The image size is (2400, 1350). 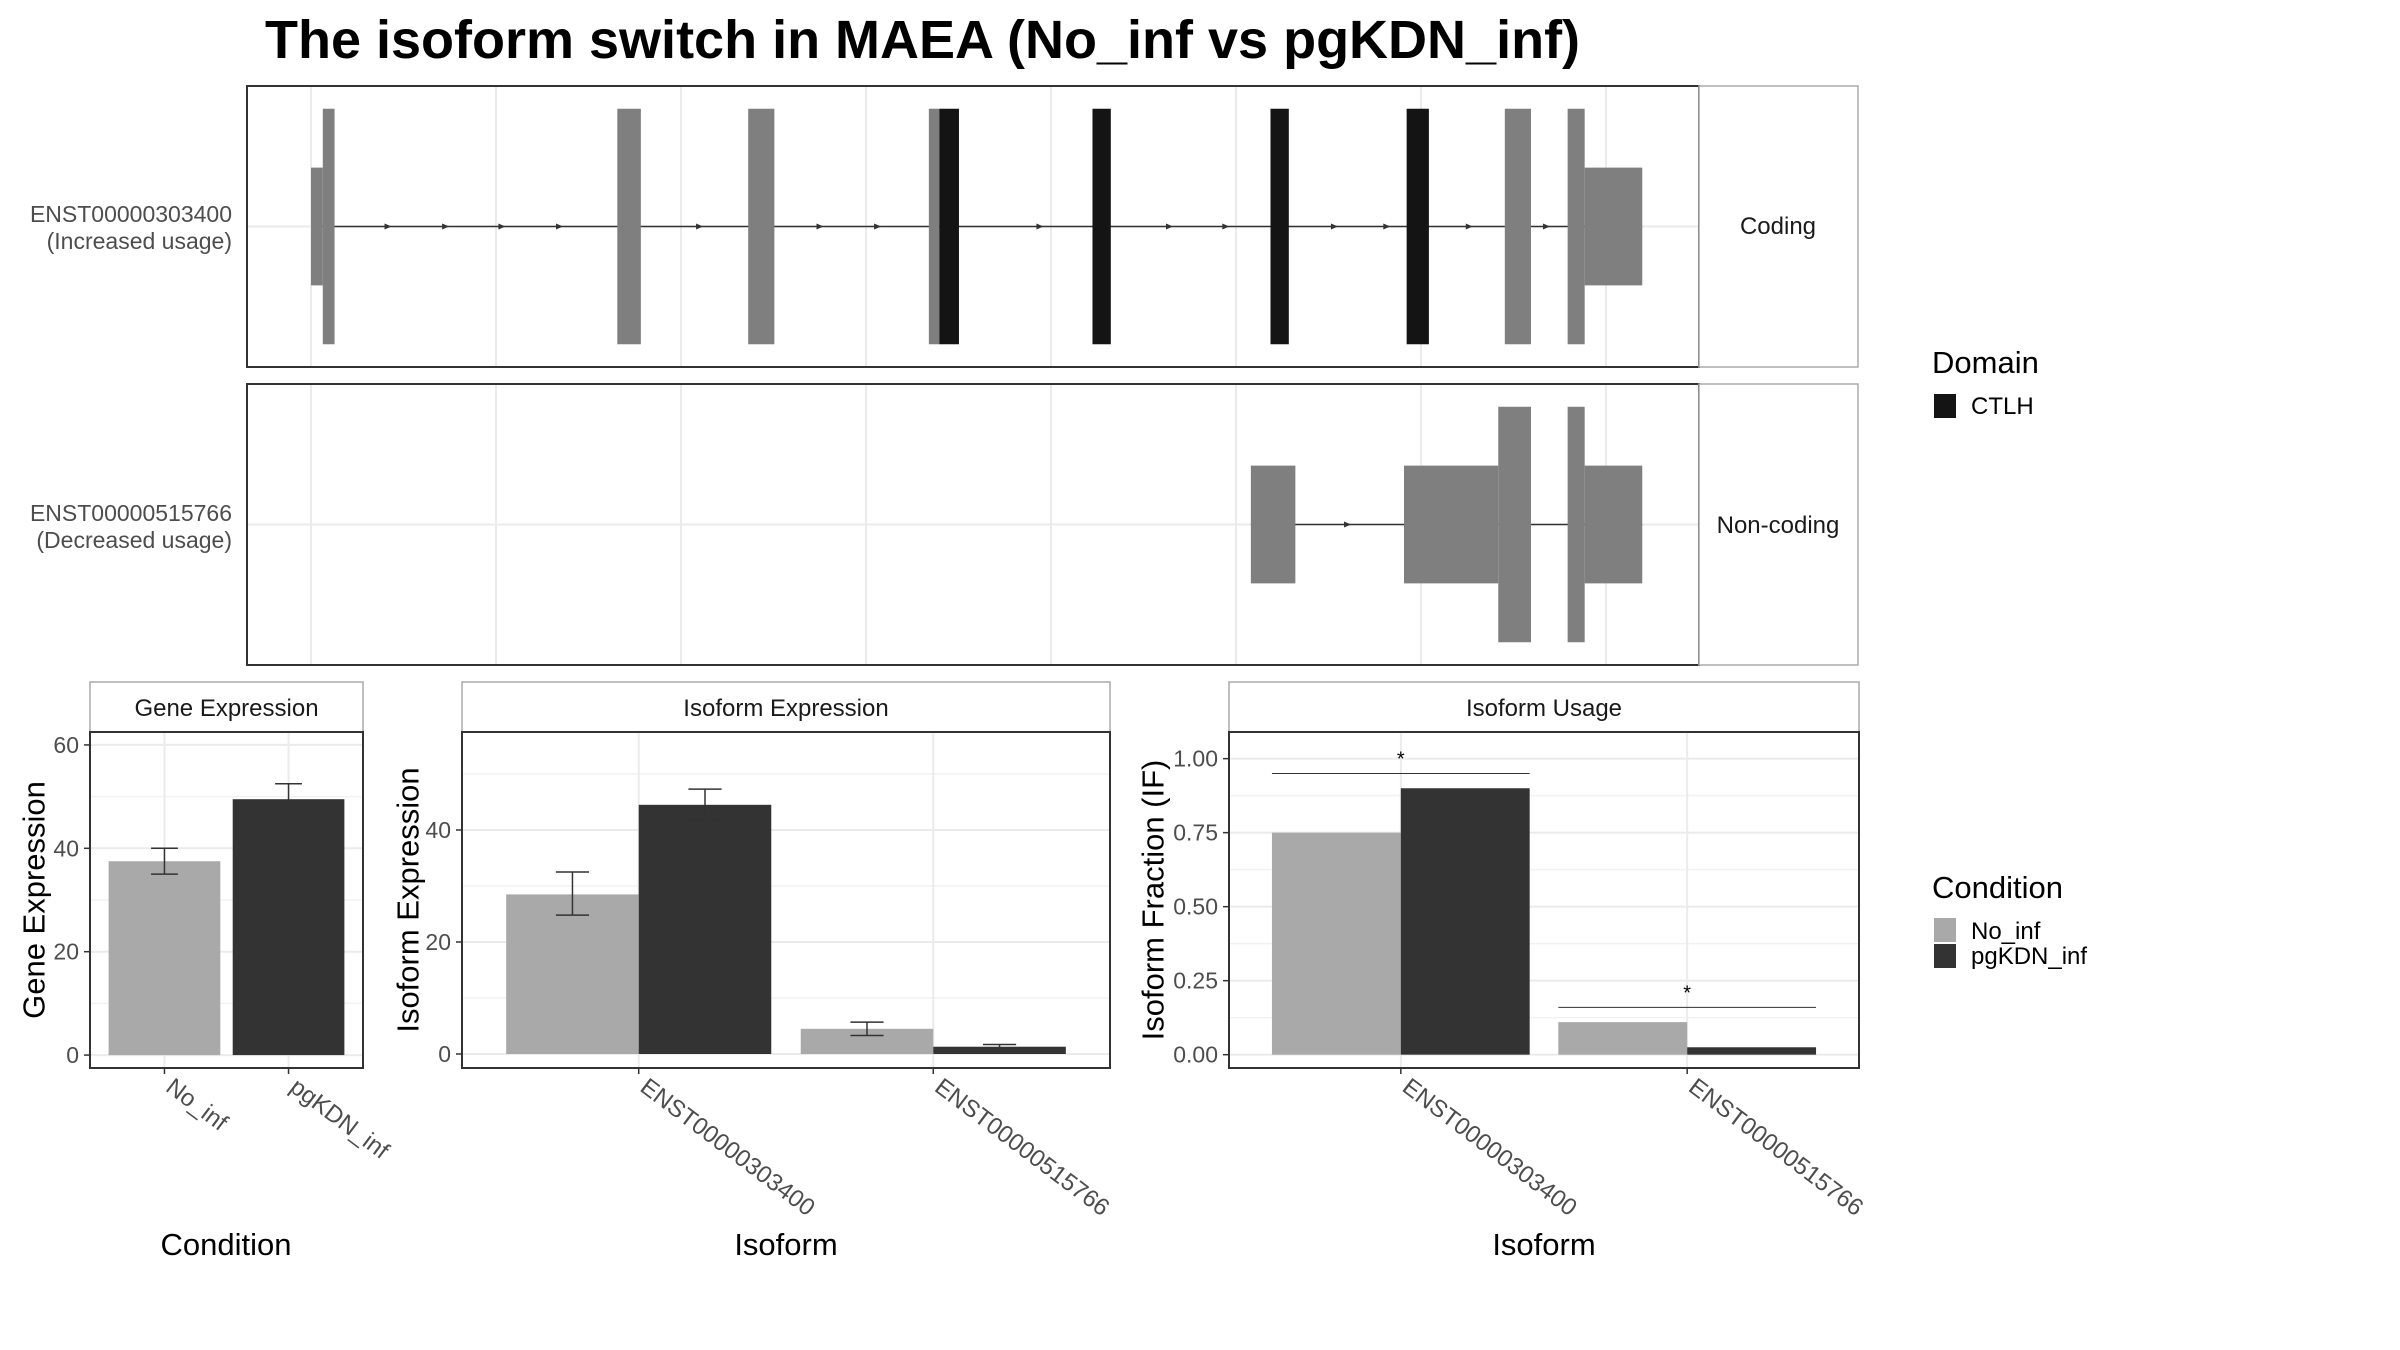 I want to click on facet-strip-label: Isoform Usage, so click(x=1544, y=708).